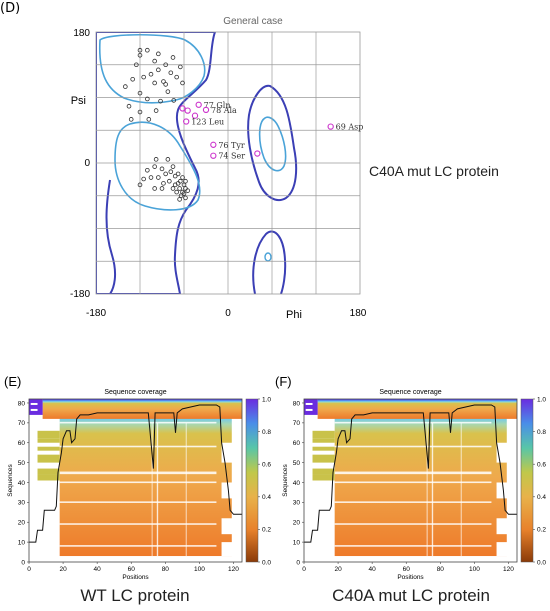 This screenshot has width=550, height=611. Describe the element at coordinates (135, 577) in the screenshot. I see `x-axis-label: Positions` at that location.